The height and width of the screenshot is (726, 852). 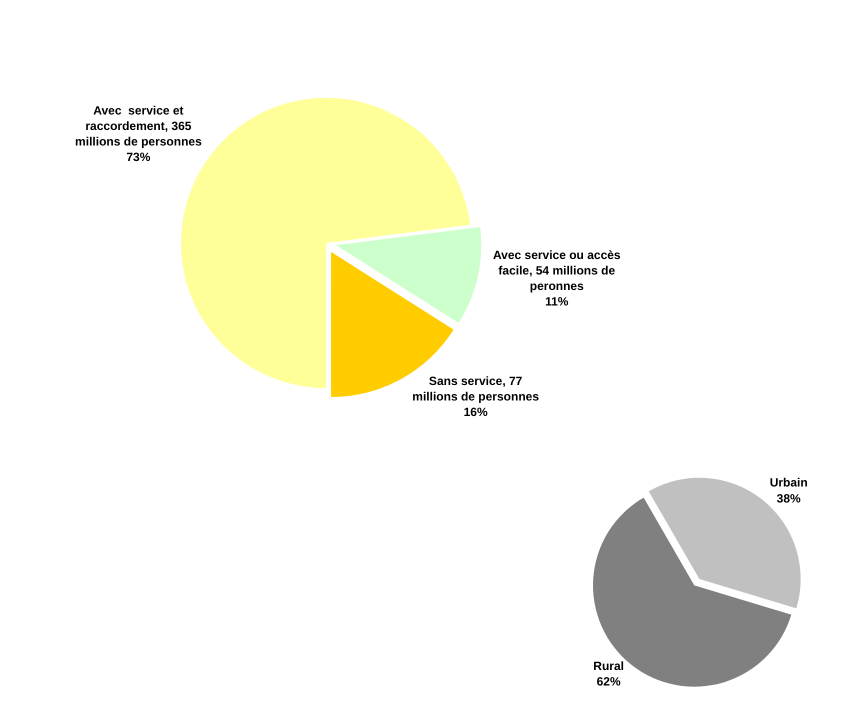 I want to click on slice-label: Avec service ou accès facile, 54 millions de peronnes, so click(x=556, y=271).